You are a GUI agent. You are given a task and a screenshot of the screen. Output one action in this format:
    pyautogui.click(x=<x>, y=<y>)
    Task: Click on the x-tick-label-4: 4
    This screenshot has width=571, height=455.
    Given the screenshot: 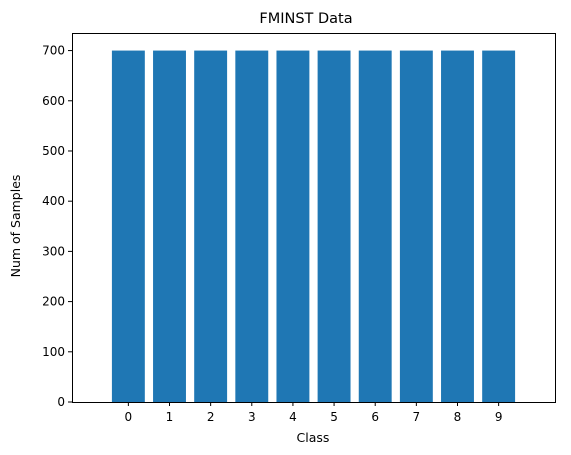 What is the action you would take?
    pyautogui.click(x=293, y=417)
    